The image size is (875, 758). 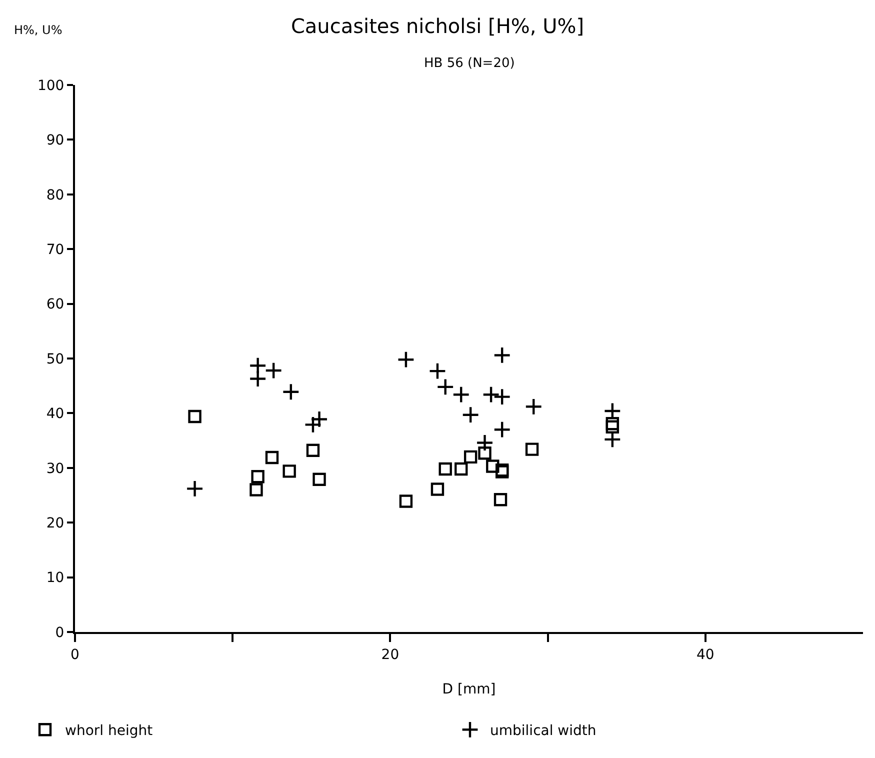 What do you see at coordinates (469, 690) in the screenshot?
I see `x-axis-title: D [mm]` at bounding box center [469, 690].